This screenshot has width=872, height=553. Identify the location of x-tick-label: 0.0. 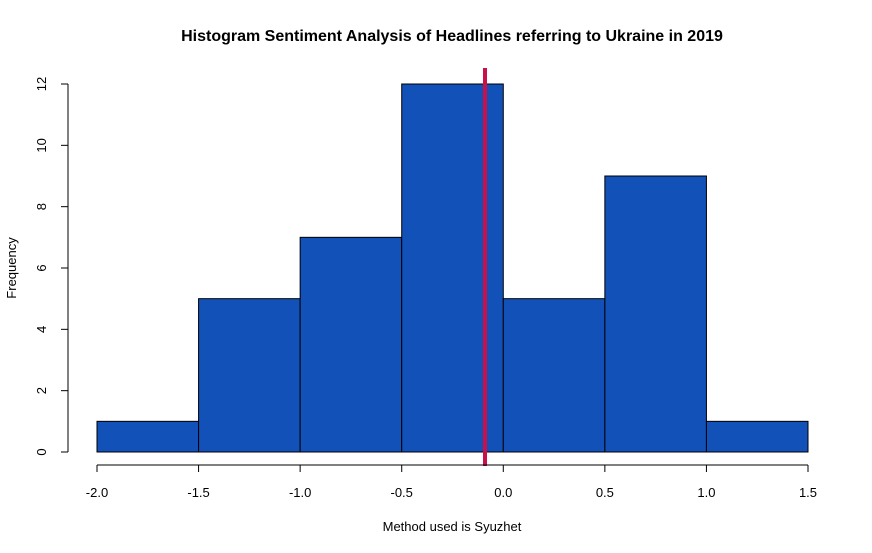
(503, 492).